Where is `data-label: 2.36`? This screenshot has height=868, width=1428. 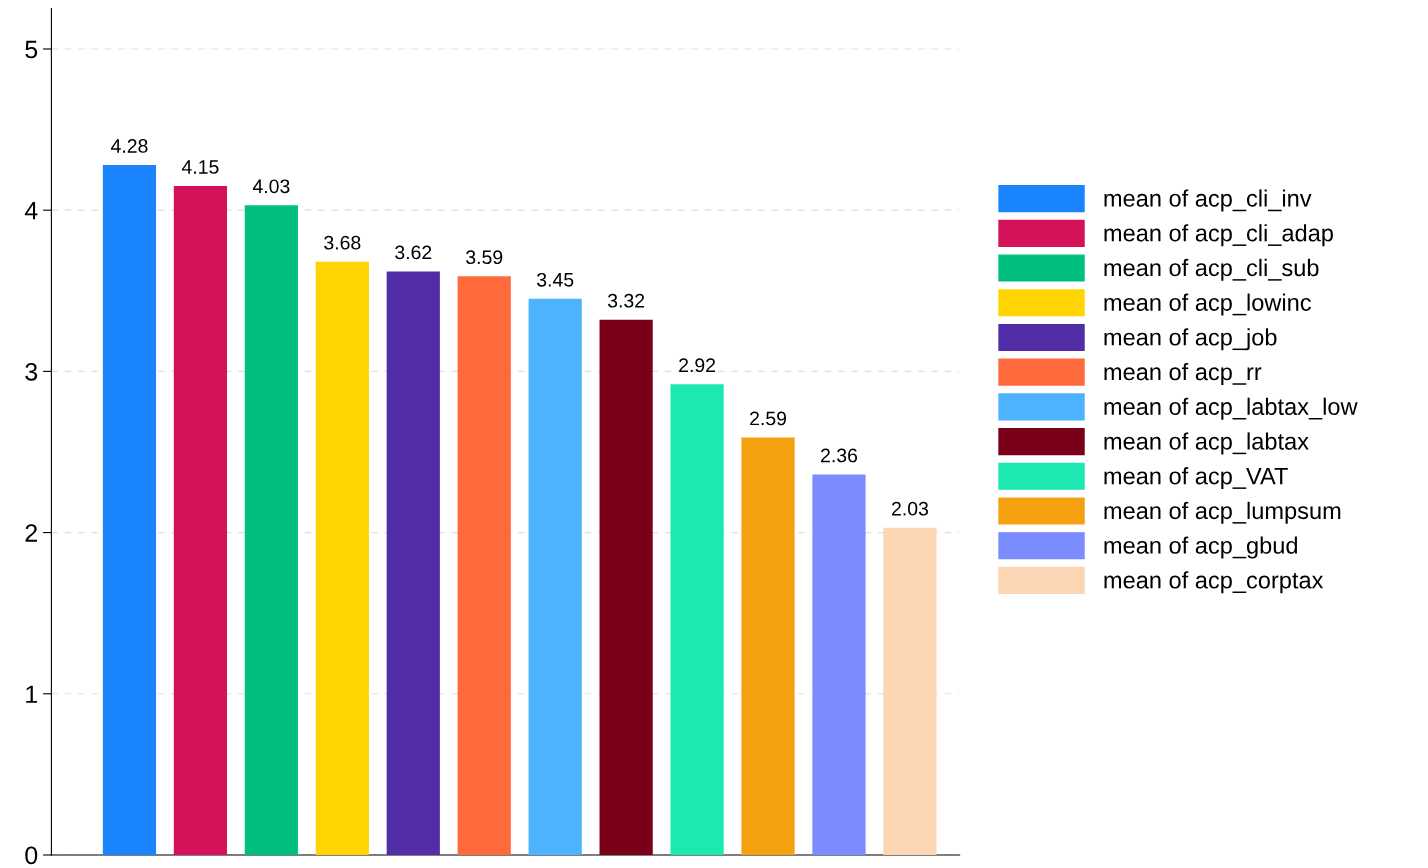 data-label: 2.36 is located at coordinates (839, 455).